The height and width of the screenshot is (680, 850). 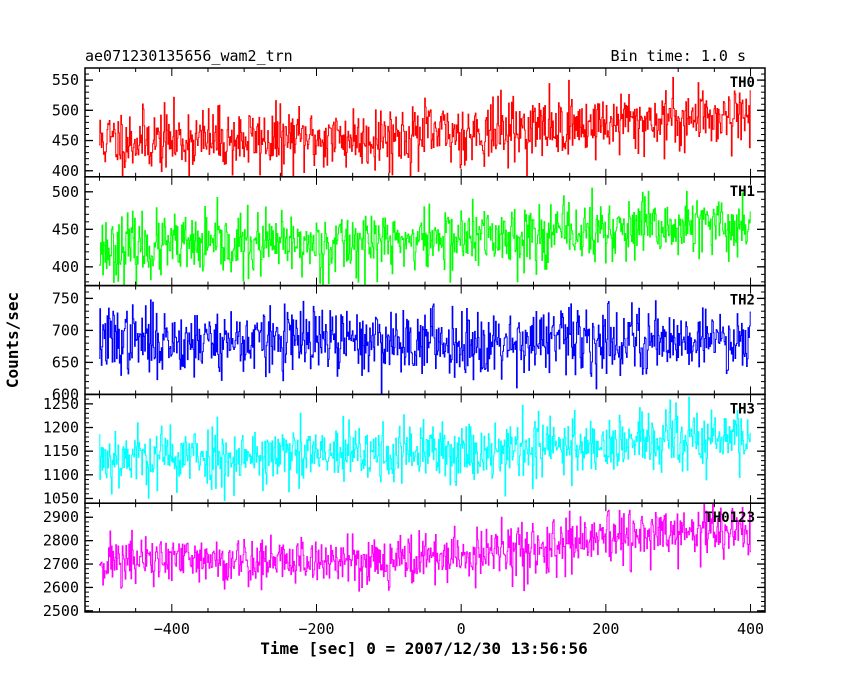 I want to click on panel-th1: 400 450 500 TH1, so click(x=409, y=231).